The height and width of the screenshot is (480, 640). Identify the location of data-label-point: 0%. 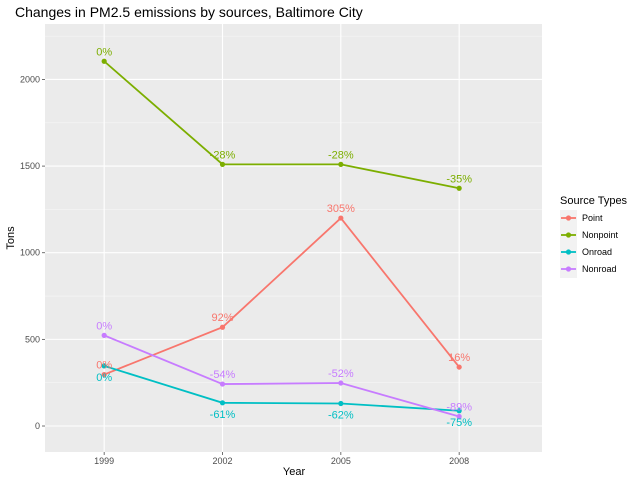
(104, 366).